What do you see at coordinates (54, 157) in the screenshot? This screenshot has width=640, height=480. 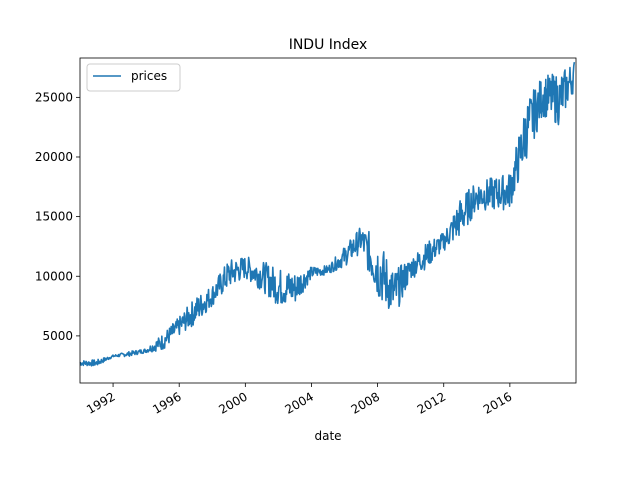 I see `y-tick-label: 20000` at bounding box center [54, 157].